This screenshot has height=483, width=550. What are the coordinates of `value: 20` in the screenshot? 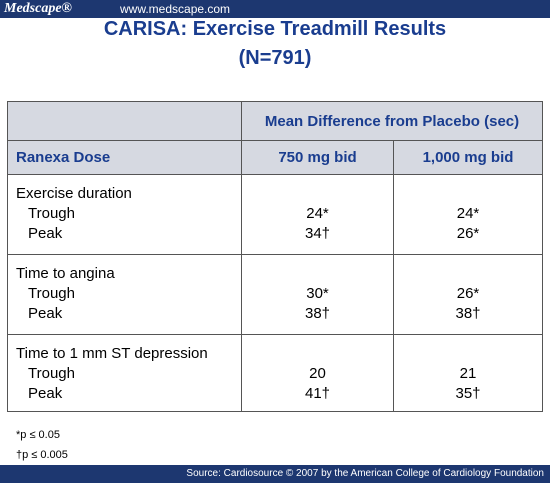 It's located at (317, 373).